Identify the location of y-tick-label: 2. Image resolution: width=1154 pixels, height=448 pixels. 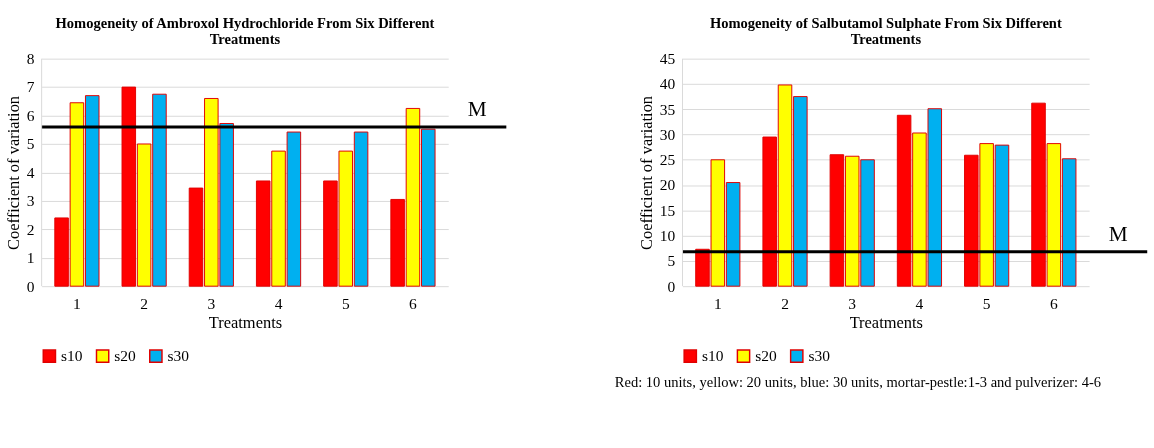
(30, 229).